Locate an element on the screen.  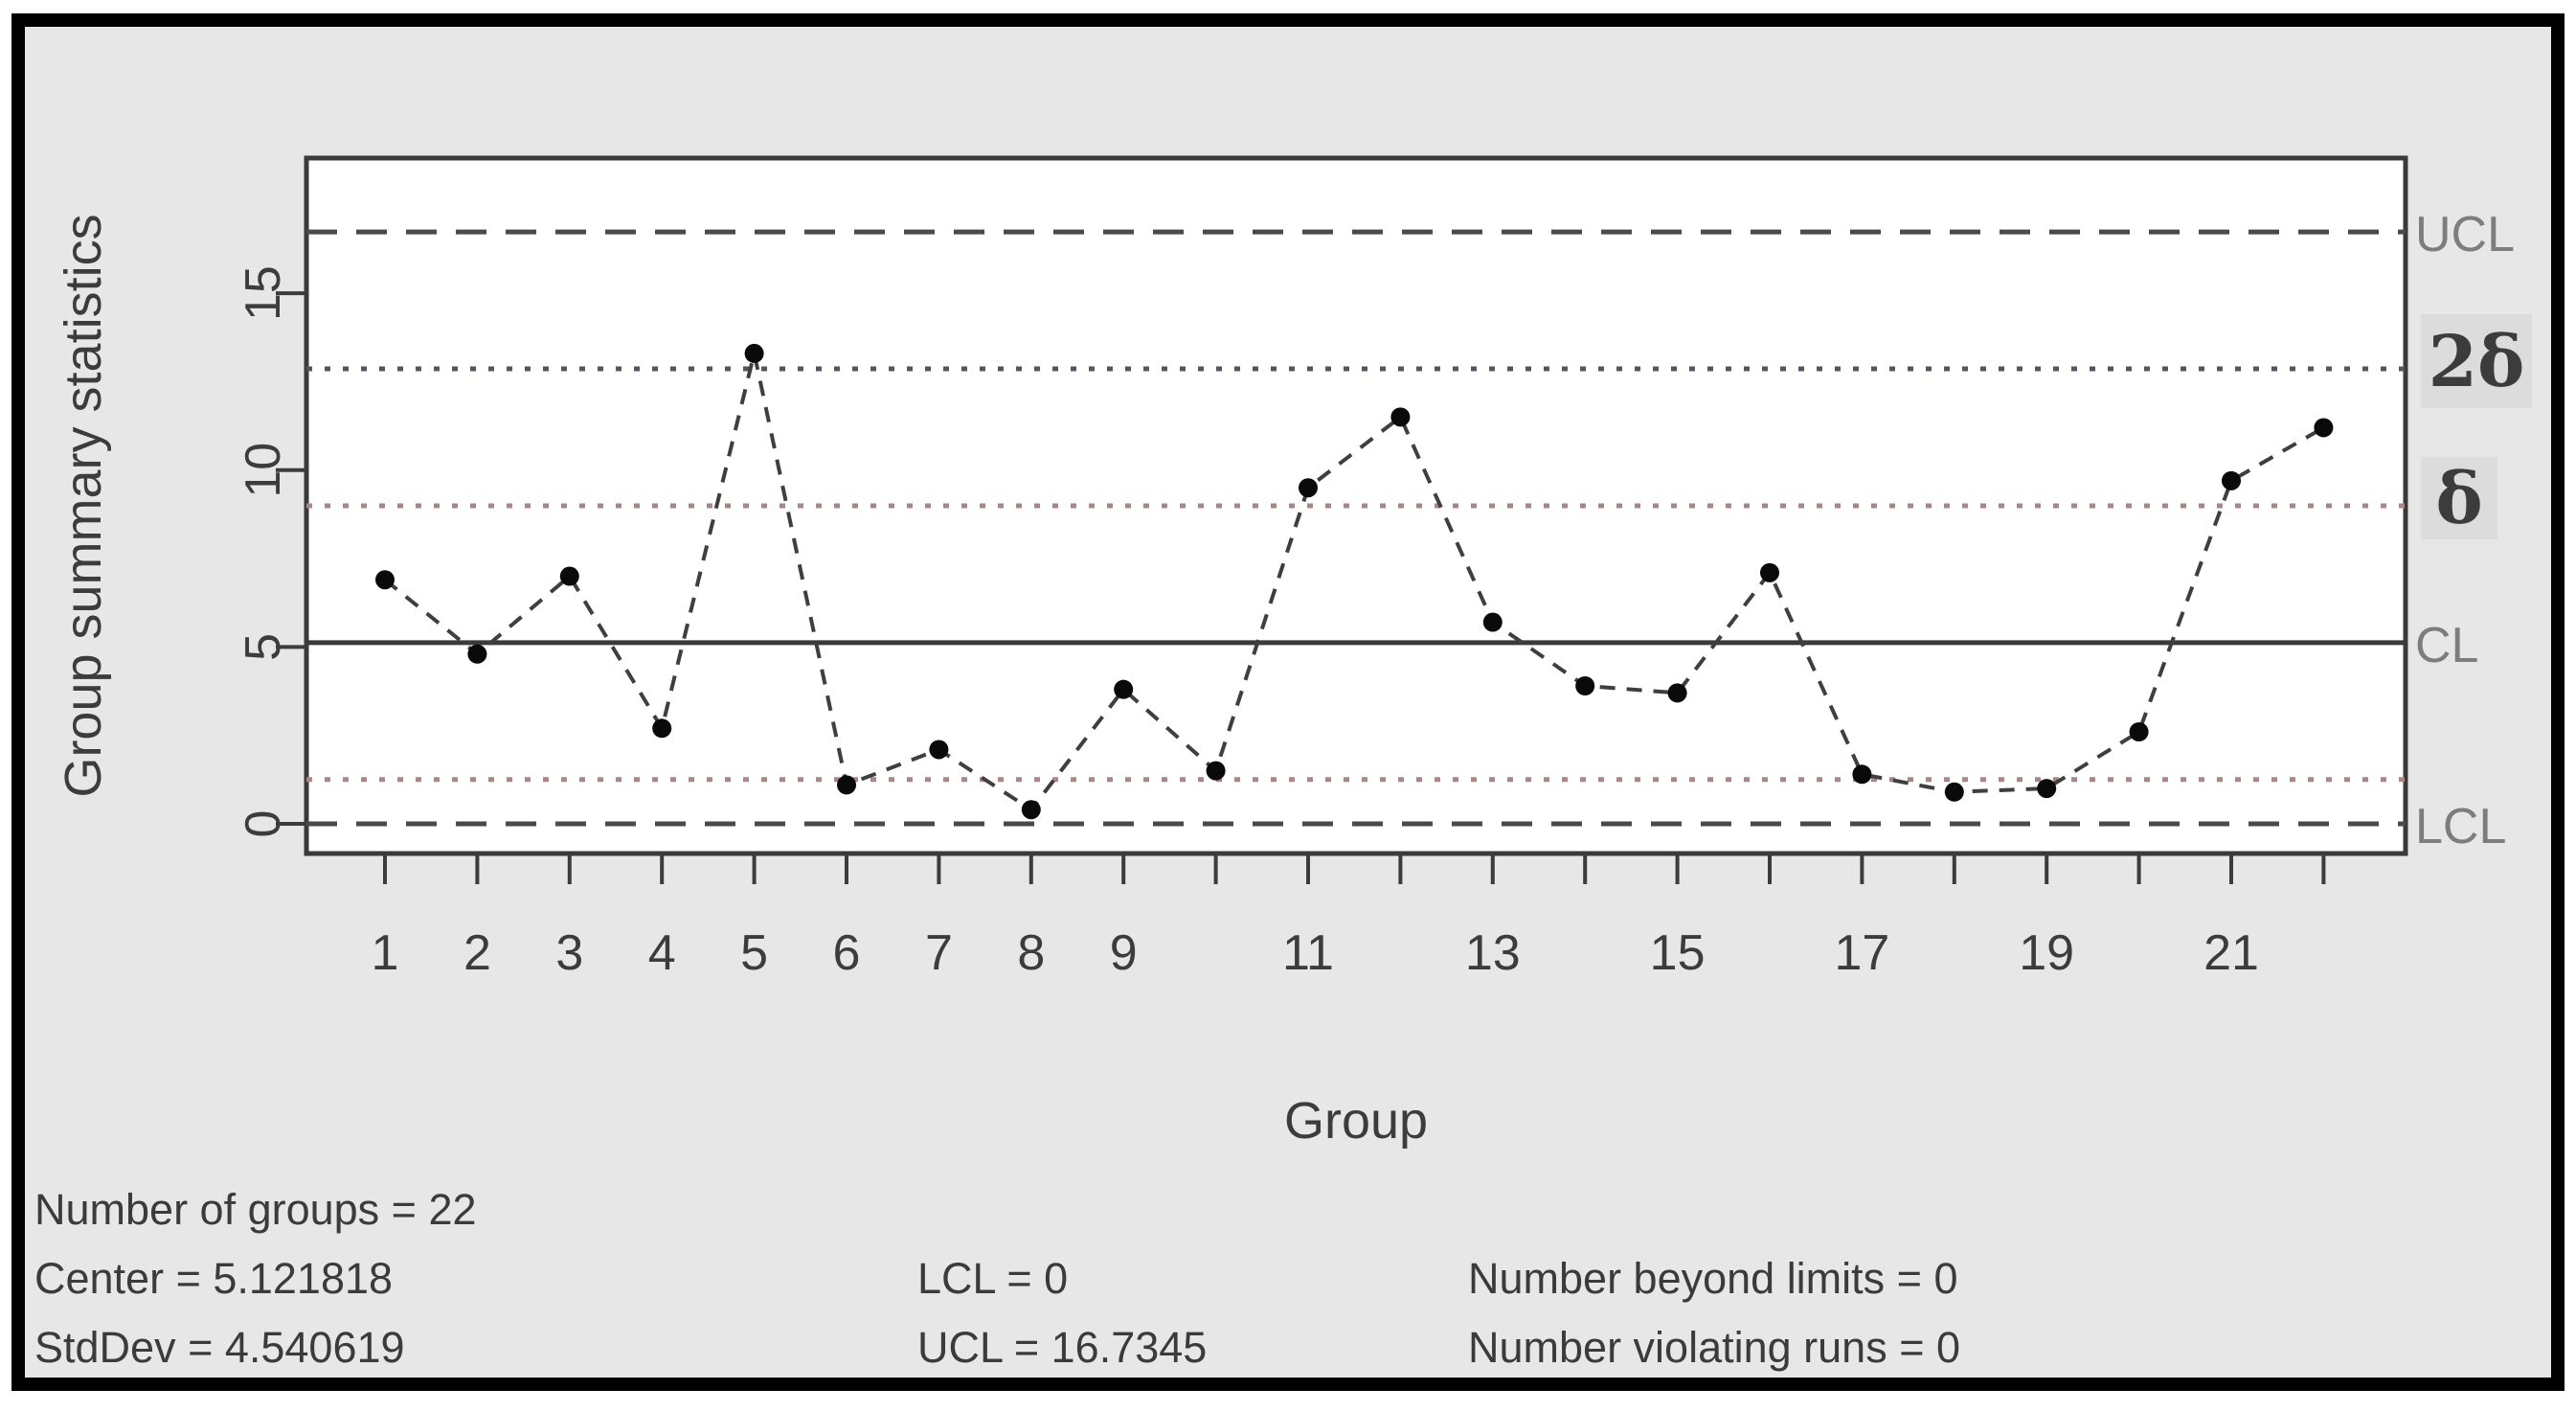
x-tick-label: 5 is located at coordinates (754, 953).